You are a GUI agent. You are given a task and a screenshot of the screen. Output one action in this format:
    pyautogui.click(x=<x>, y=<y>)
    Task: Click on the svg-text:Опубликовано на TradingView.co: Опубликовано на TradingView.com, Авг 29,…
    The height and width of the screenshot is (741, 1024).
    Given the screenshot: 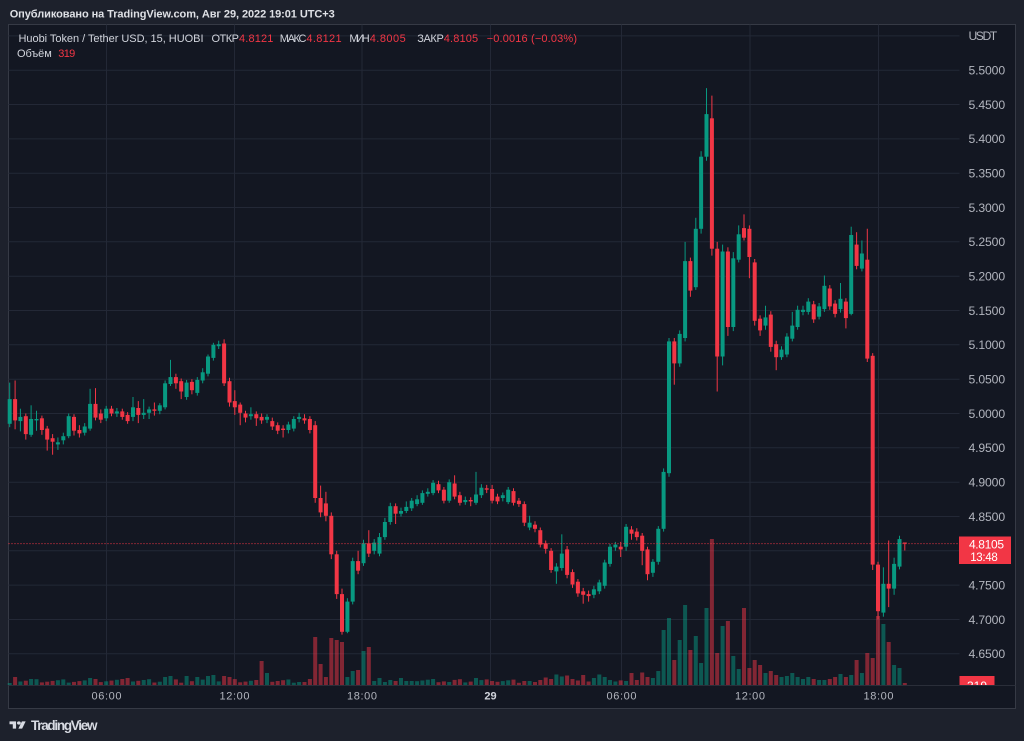 What is the action you would take?
    pyautogui.click(x=172, y=14)
    